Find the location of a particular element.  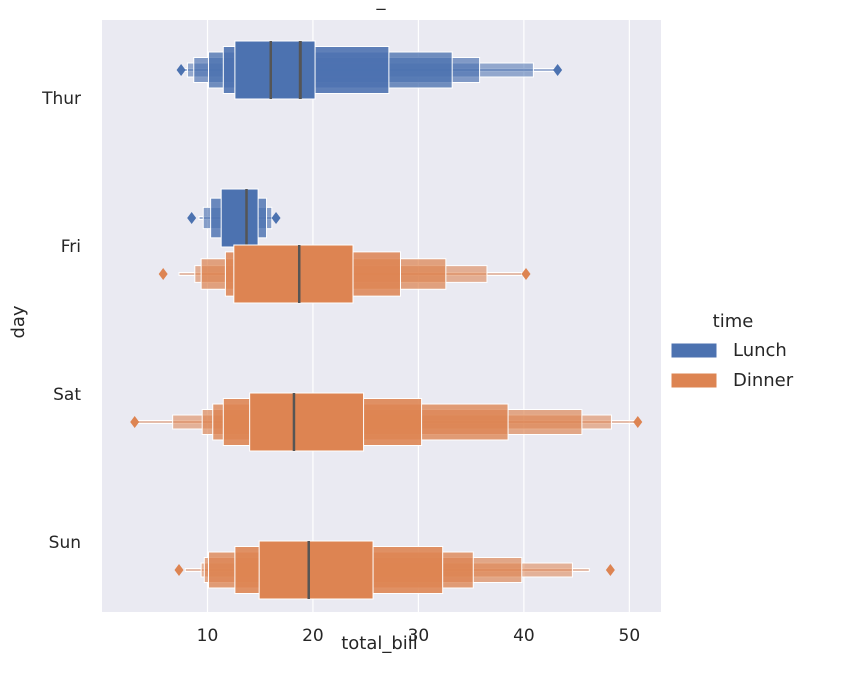

x-tick-label: 30 is located at coordinates (419, 636).